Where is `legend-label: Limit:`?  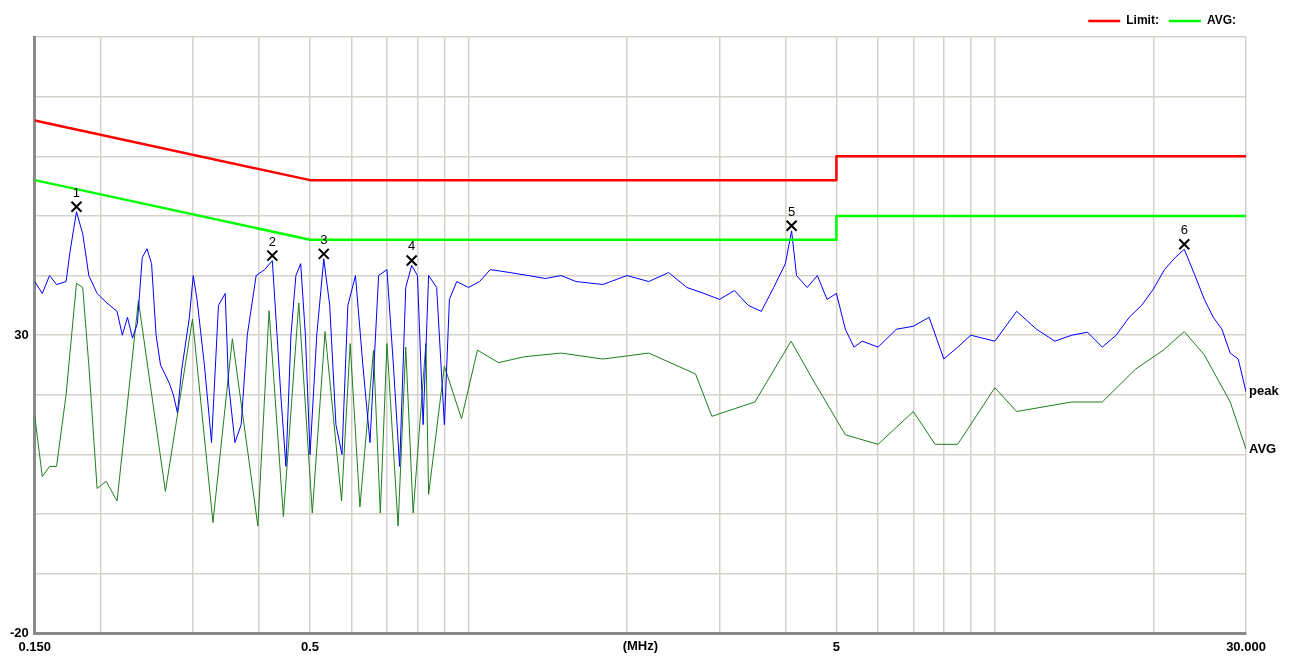 legend-label: Limit: is located at coordinates (1142, 20).